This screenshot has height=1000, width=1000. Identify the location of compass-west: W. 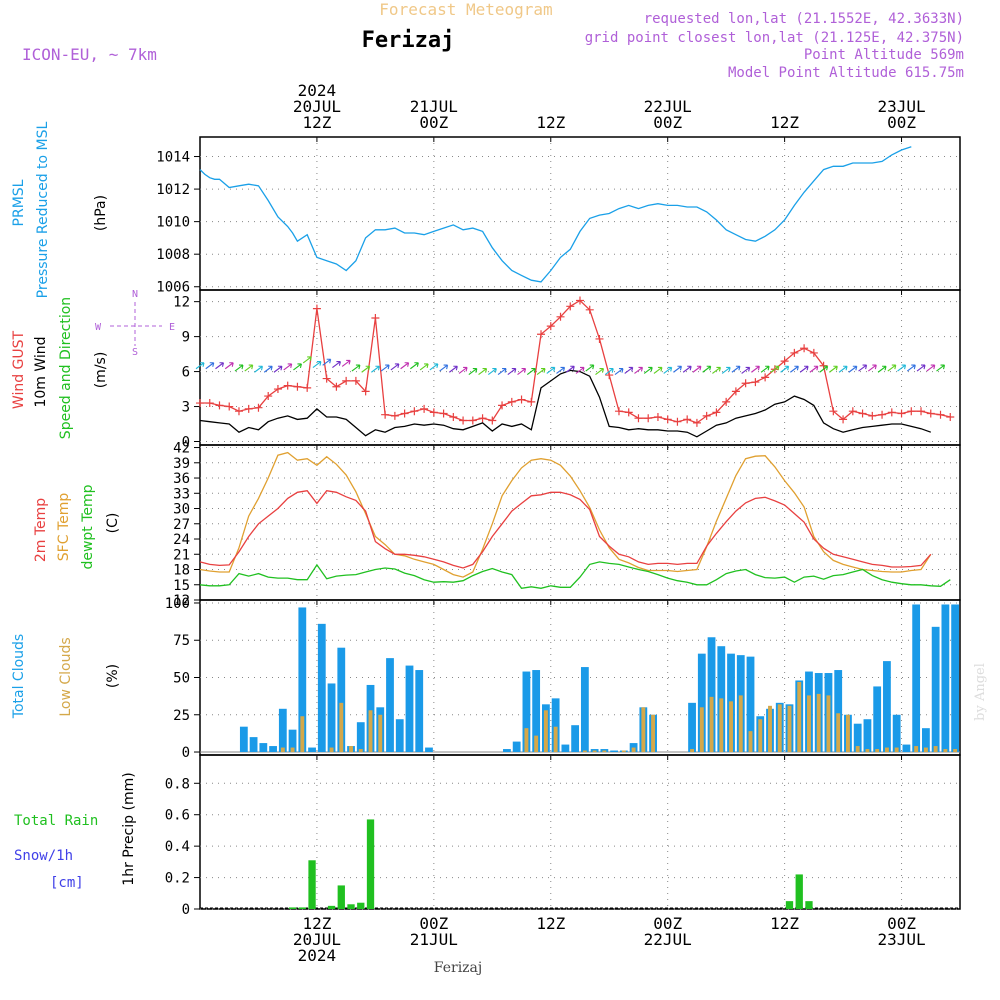
(98, 327).